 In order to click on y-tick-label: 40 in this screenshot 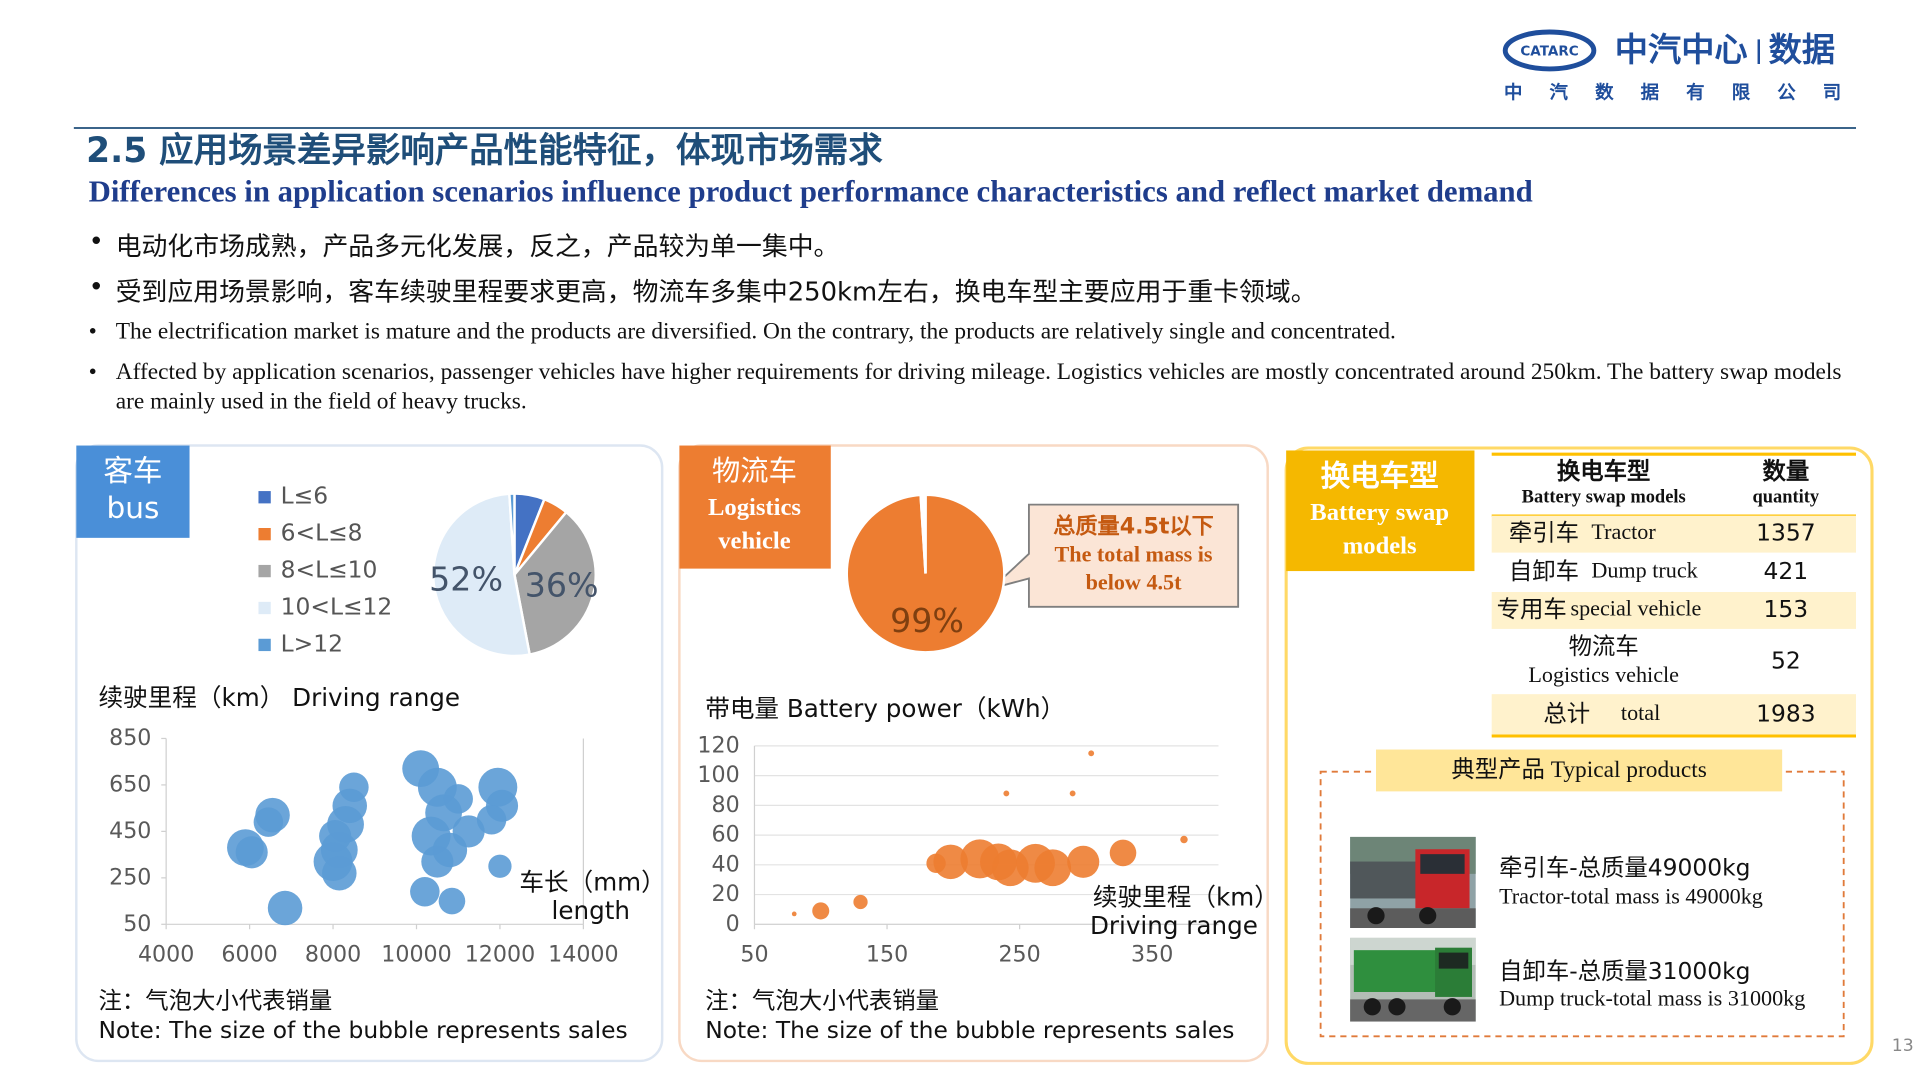, I will do `click(726, 864)`.